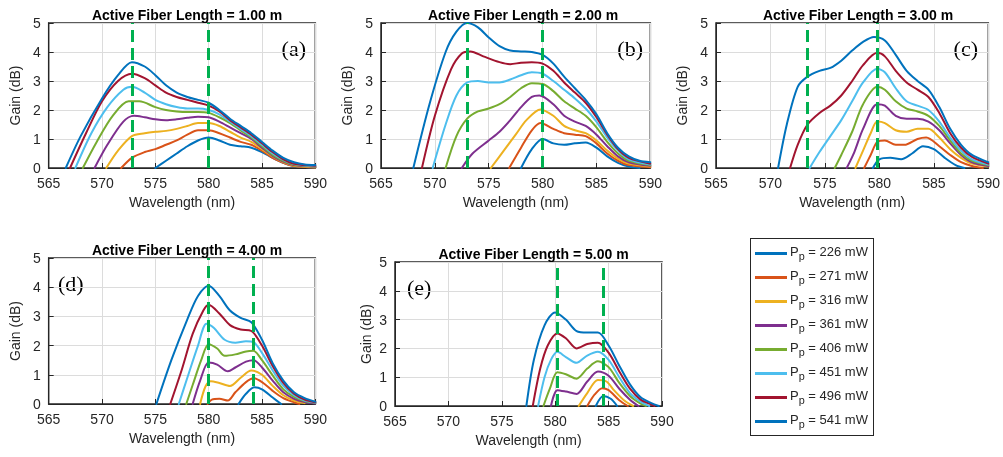 Image resolution: width=1003 pixels, height=457 pixels. Describe the element at coordinates (829, 325) in the screenshot. I see `legend-label: P$_{p}$ = 361 mW` at that location.